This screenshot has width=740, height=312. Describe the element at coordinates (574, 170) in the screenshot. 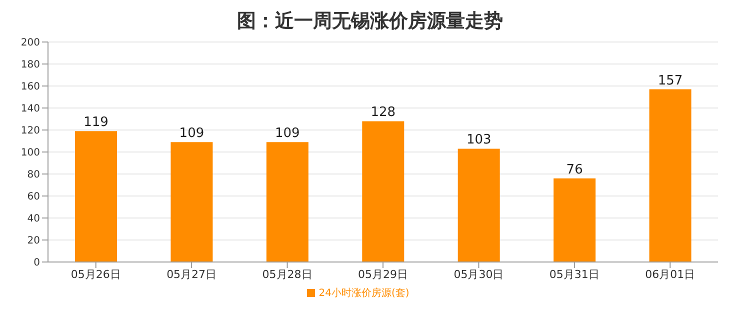

I see `data-label: 76` at that location.